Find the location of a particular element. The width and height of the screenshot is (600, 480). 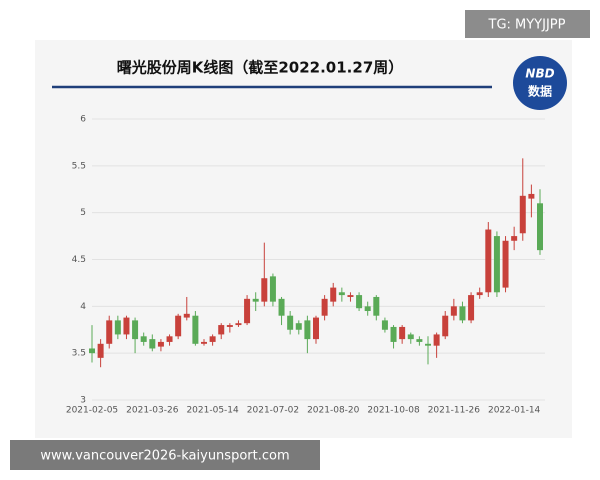

y-tick-label: 4.5 is located at coordinates (79, 260).